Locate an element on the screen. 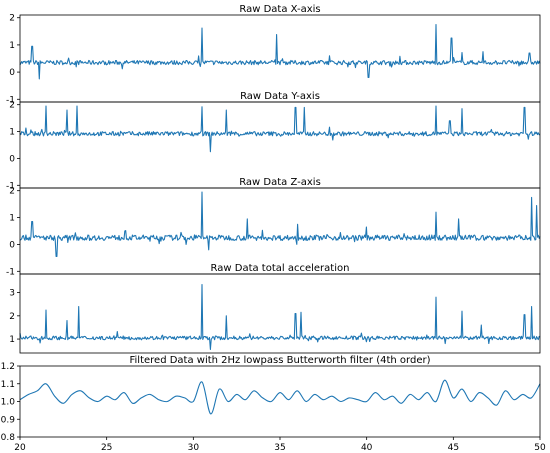 This screenshot has height=453, width=550. chart-title: Raw Data Y-axis is located at coordinates (280, 96).